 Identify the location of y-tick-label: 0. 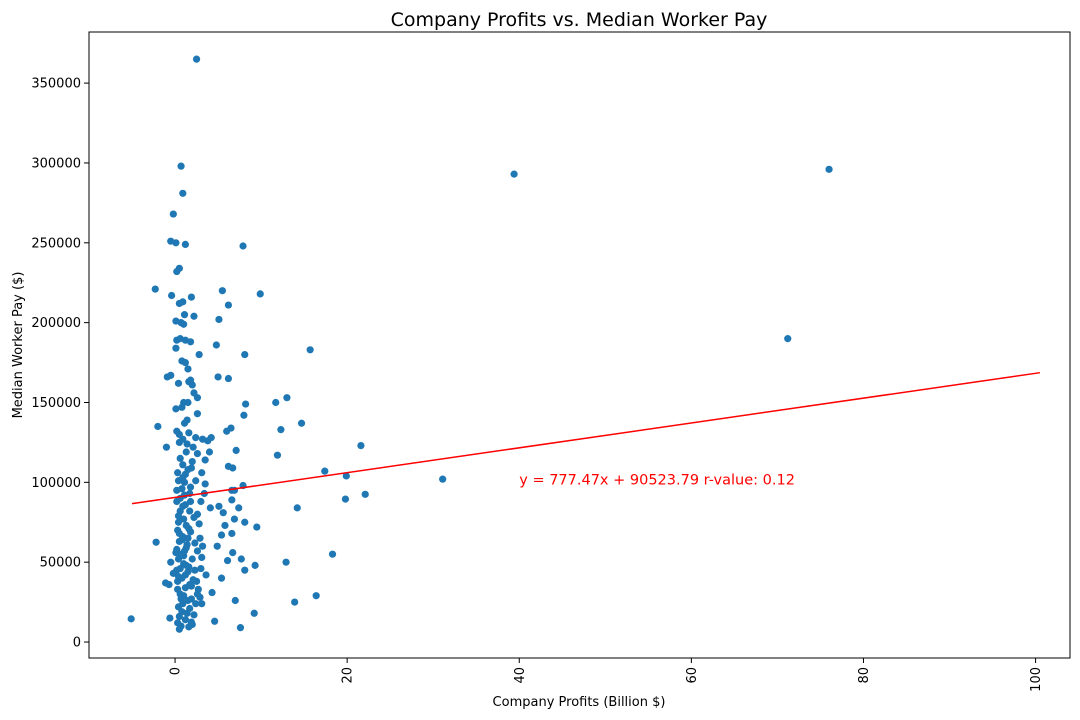
(77, 643).